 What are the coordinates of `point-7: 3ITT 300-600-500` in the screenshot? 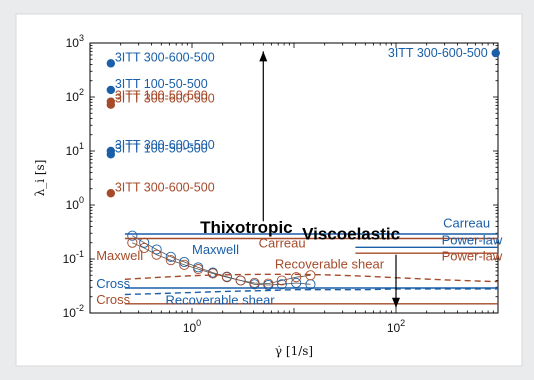 It's located at (444, 53).